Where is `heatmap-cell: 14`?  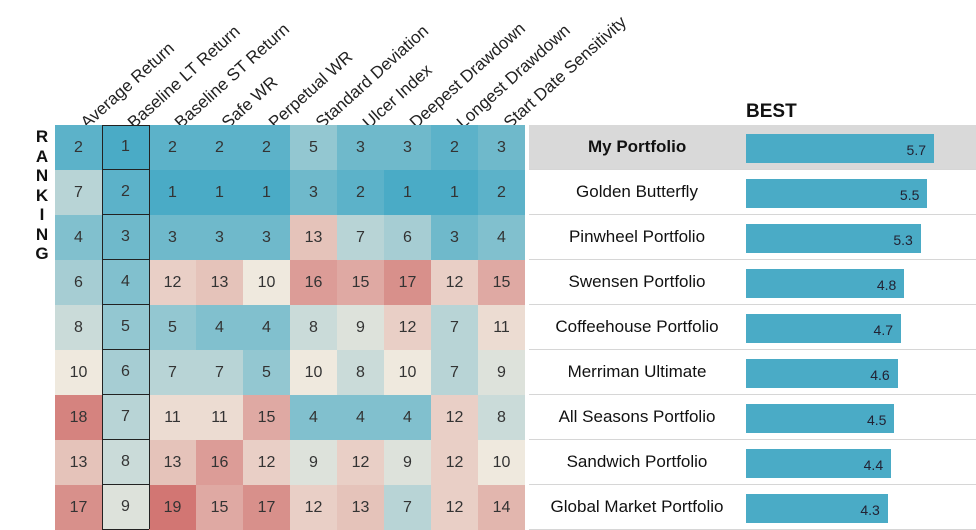
heatmap-cell: 14 is located at coordinates (501, 507).